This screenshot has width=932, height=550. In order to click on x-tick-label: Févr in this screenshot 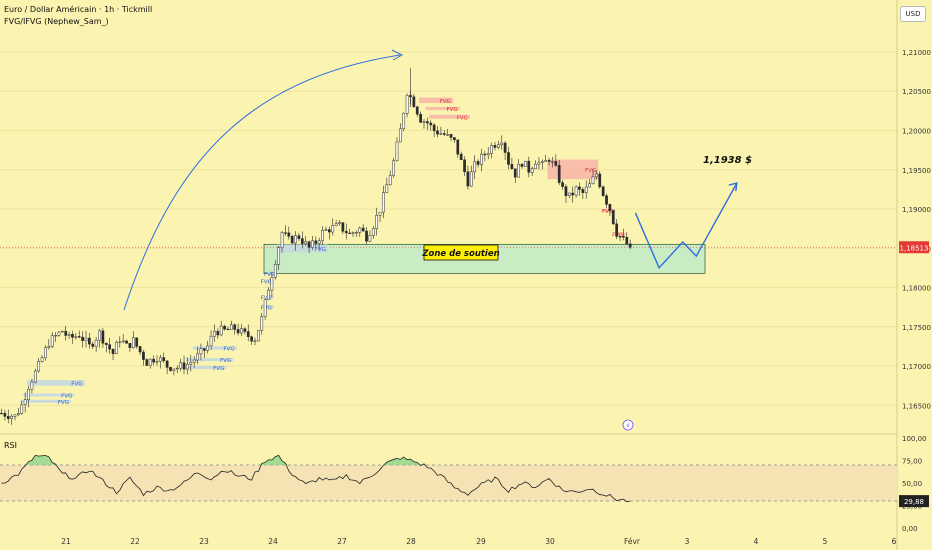, I will do `click(632, 541)`.